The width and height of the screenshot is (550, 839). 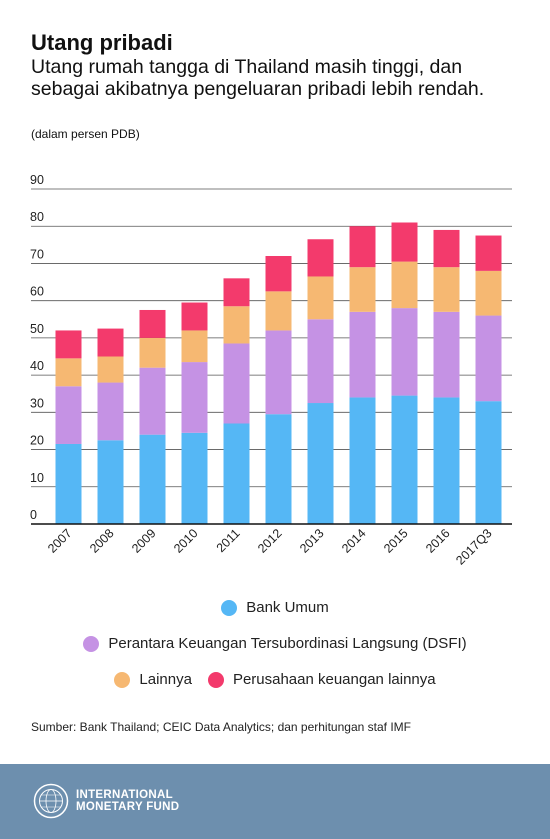 What do you see at coordinates (102, 541) in the screenshot?
I see `x-tick-label: 2008` at bounding box center [102, 541].